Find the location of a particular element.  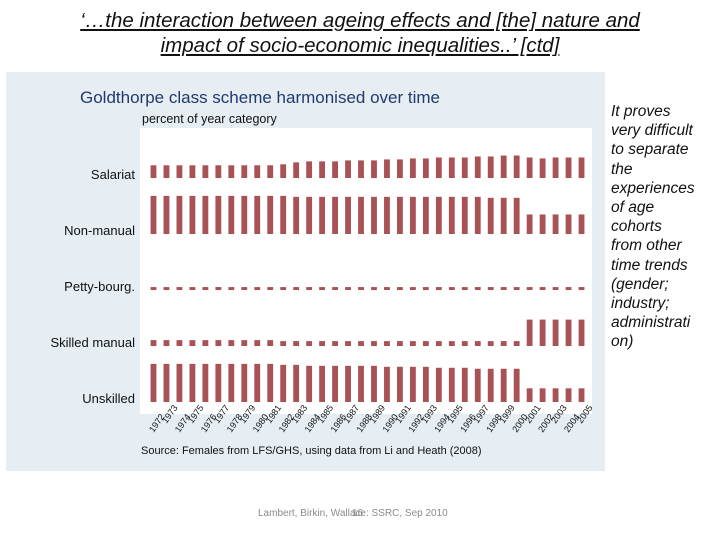

page-number: 16 is located at coordinates (358, 513).